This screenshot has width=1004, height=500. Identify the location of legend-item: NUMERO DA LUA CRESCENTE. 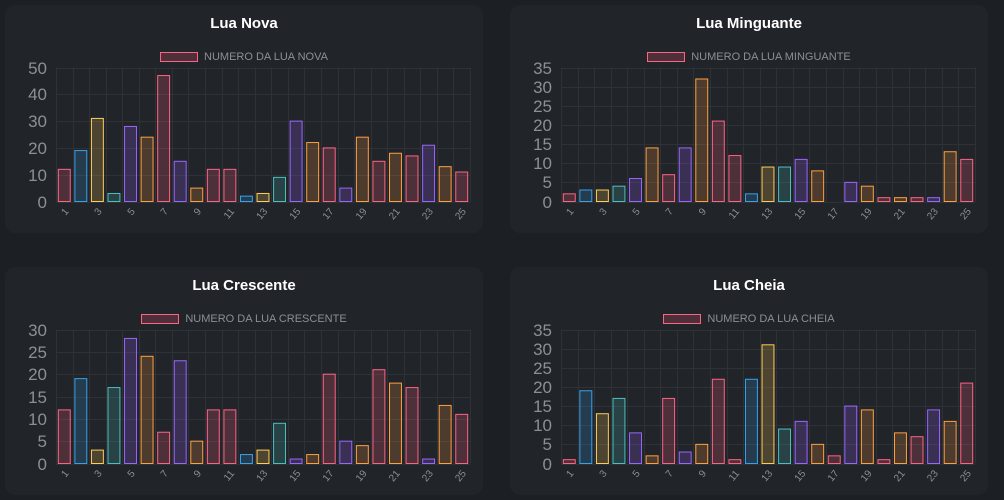
(244, 319).